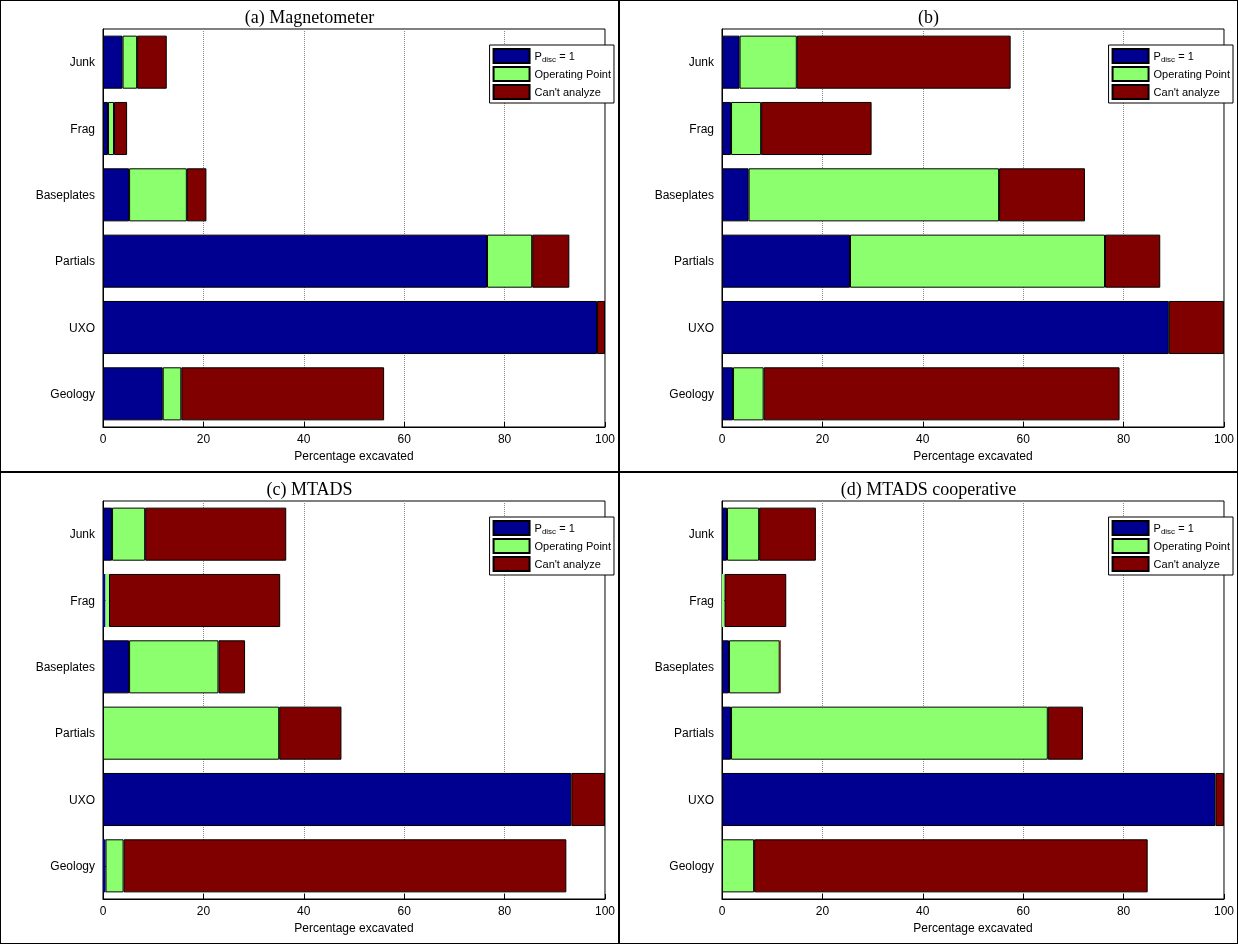 This screenshot has width=1238, height=945. What do you see at coordinates (309, 17) in the screenshot?
I see `chart-title: (a) Magnetometer` at bounding box center [309, 17].